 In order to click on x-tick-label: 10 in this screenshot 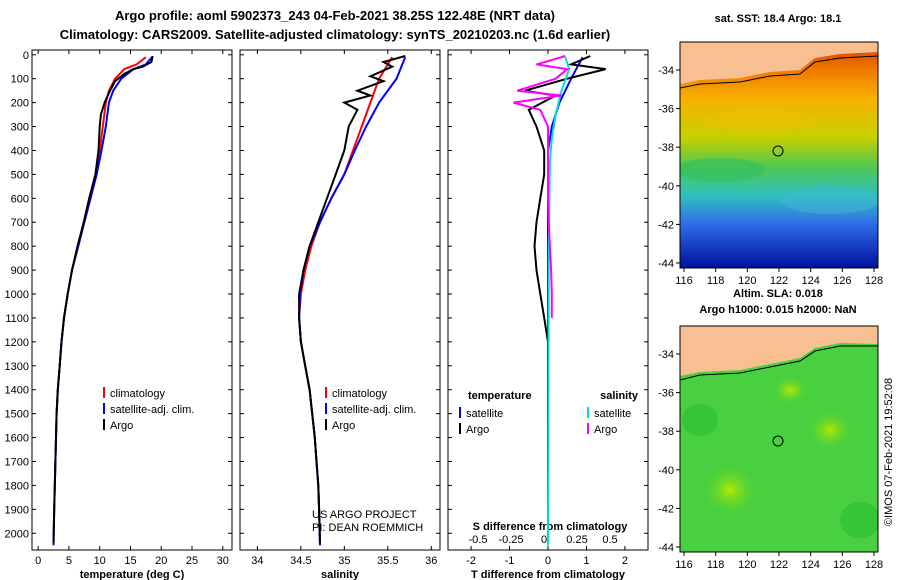, I will do `click(100, 561)`.